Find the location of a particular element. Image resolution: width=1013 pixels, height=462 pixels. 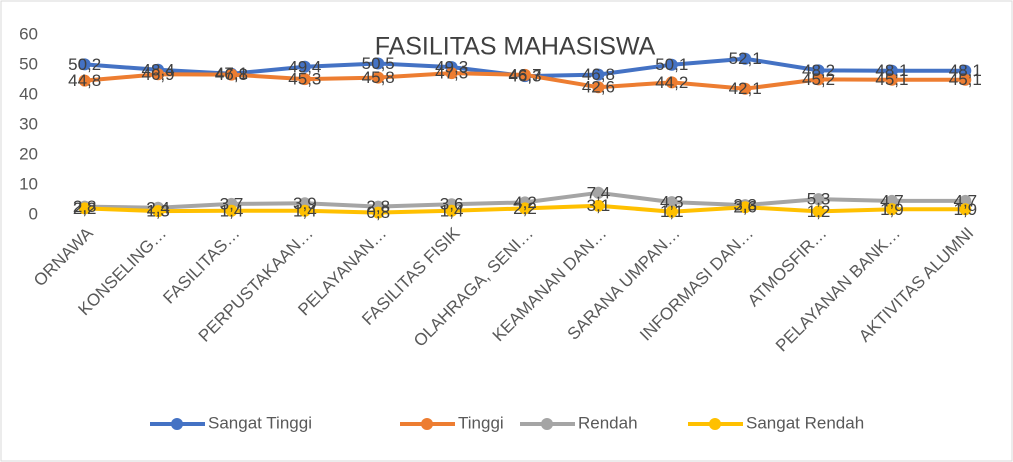

data-label: 50,1 is located at coordinates (671, 64).